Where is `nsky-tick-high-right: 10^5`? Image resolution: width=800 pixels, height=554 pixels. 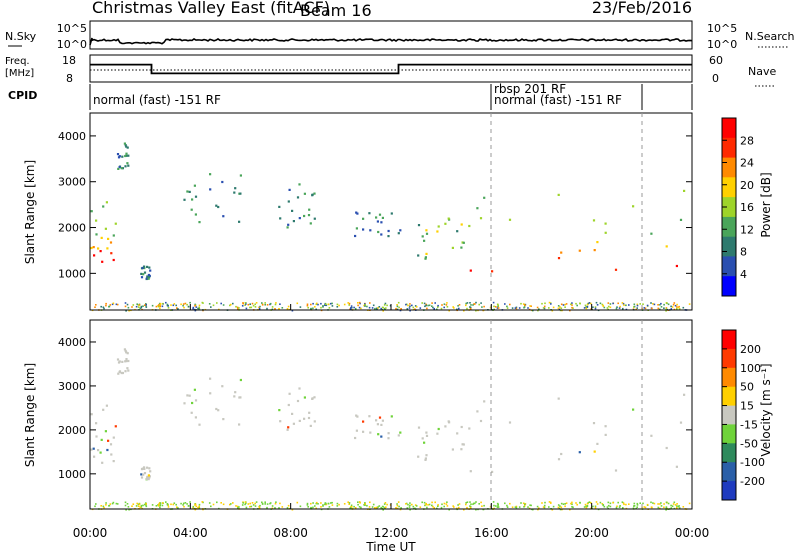
nsky-tick-high-right: 10^5 is located at coordinates (722, 28).